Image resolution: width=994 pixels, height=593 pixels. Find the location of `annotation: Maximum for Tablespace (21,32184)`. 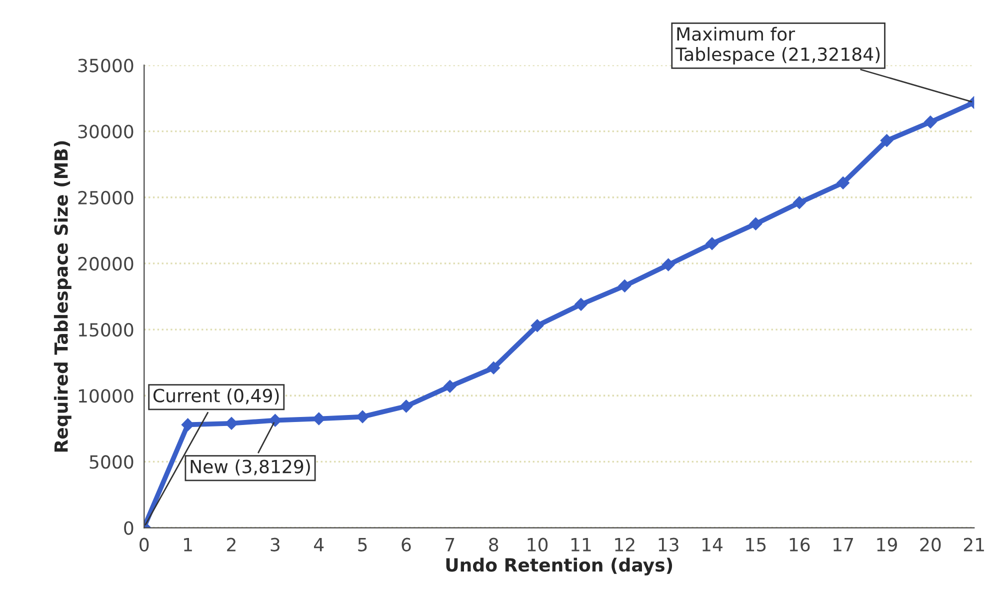

annotation: Maximum for Tablespace (21,32184) is located at coordinates (777, 45).